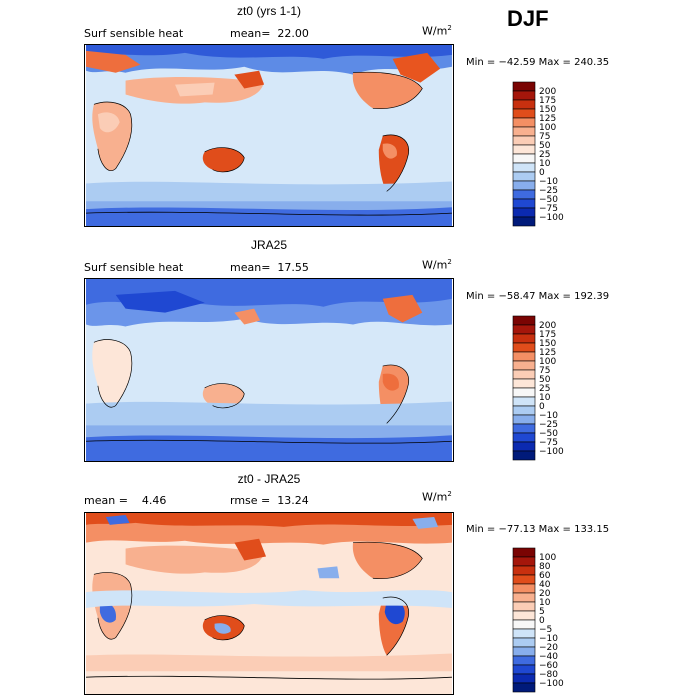 This screenshot has height=700, width=700. Describe the element at coordinates (545, 576) in the screenshot. I see `colorbar-3-tick-label: 60` at that location.